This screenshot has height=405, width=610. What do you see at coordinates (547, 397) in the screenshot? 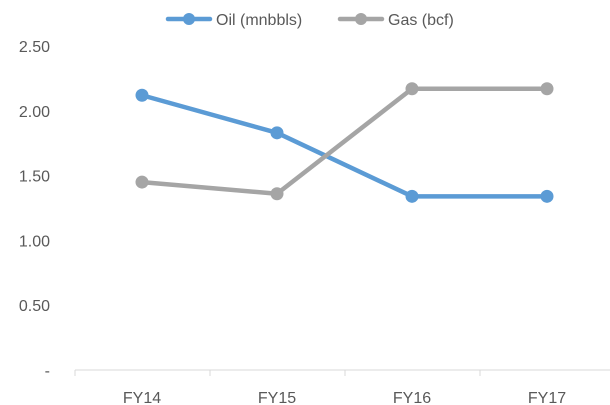
I see `x-tick-label: FY17` at bounding box center [547, 397].